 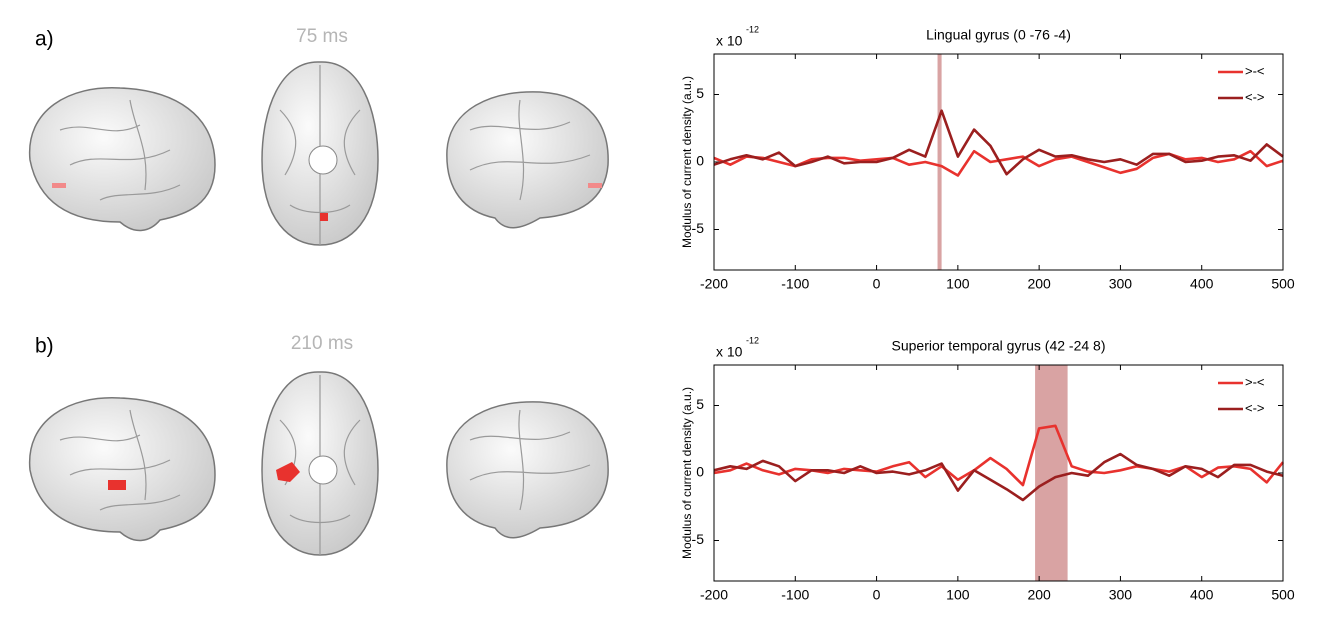 What do you see at coordinates (322, 36) in the screenshot?
I see `brain-time: 75 ms` at bounding box center [322, 36].